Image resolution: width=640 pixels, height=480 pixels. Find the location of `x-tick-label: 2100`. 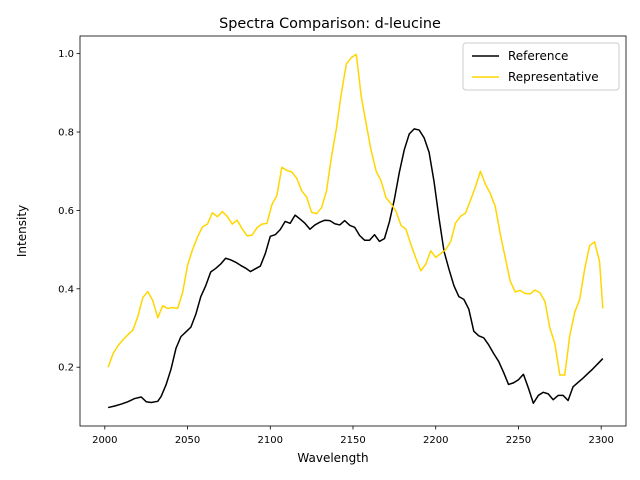

x-tick-label: 2100 is located at coordinates (270, 440).